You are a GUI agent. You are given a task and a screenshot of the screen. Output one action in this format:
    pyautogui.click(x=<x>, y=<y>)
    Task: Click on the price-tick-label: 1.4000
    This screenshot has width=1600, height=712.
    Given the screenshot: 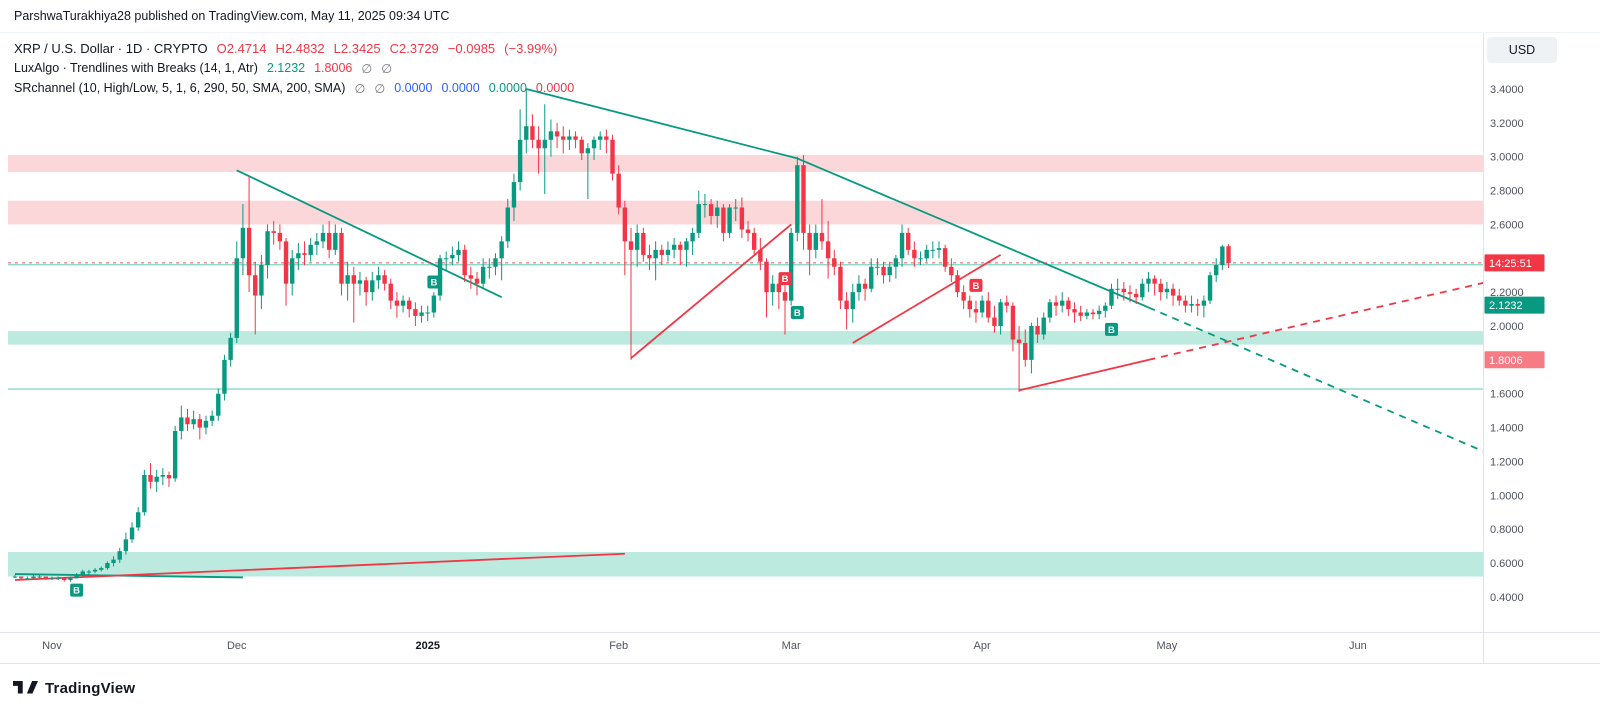 What is the action you would take?
    pyautogui.click(x=1507, y=429)
    